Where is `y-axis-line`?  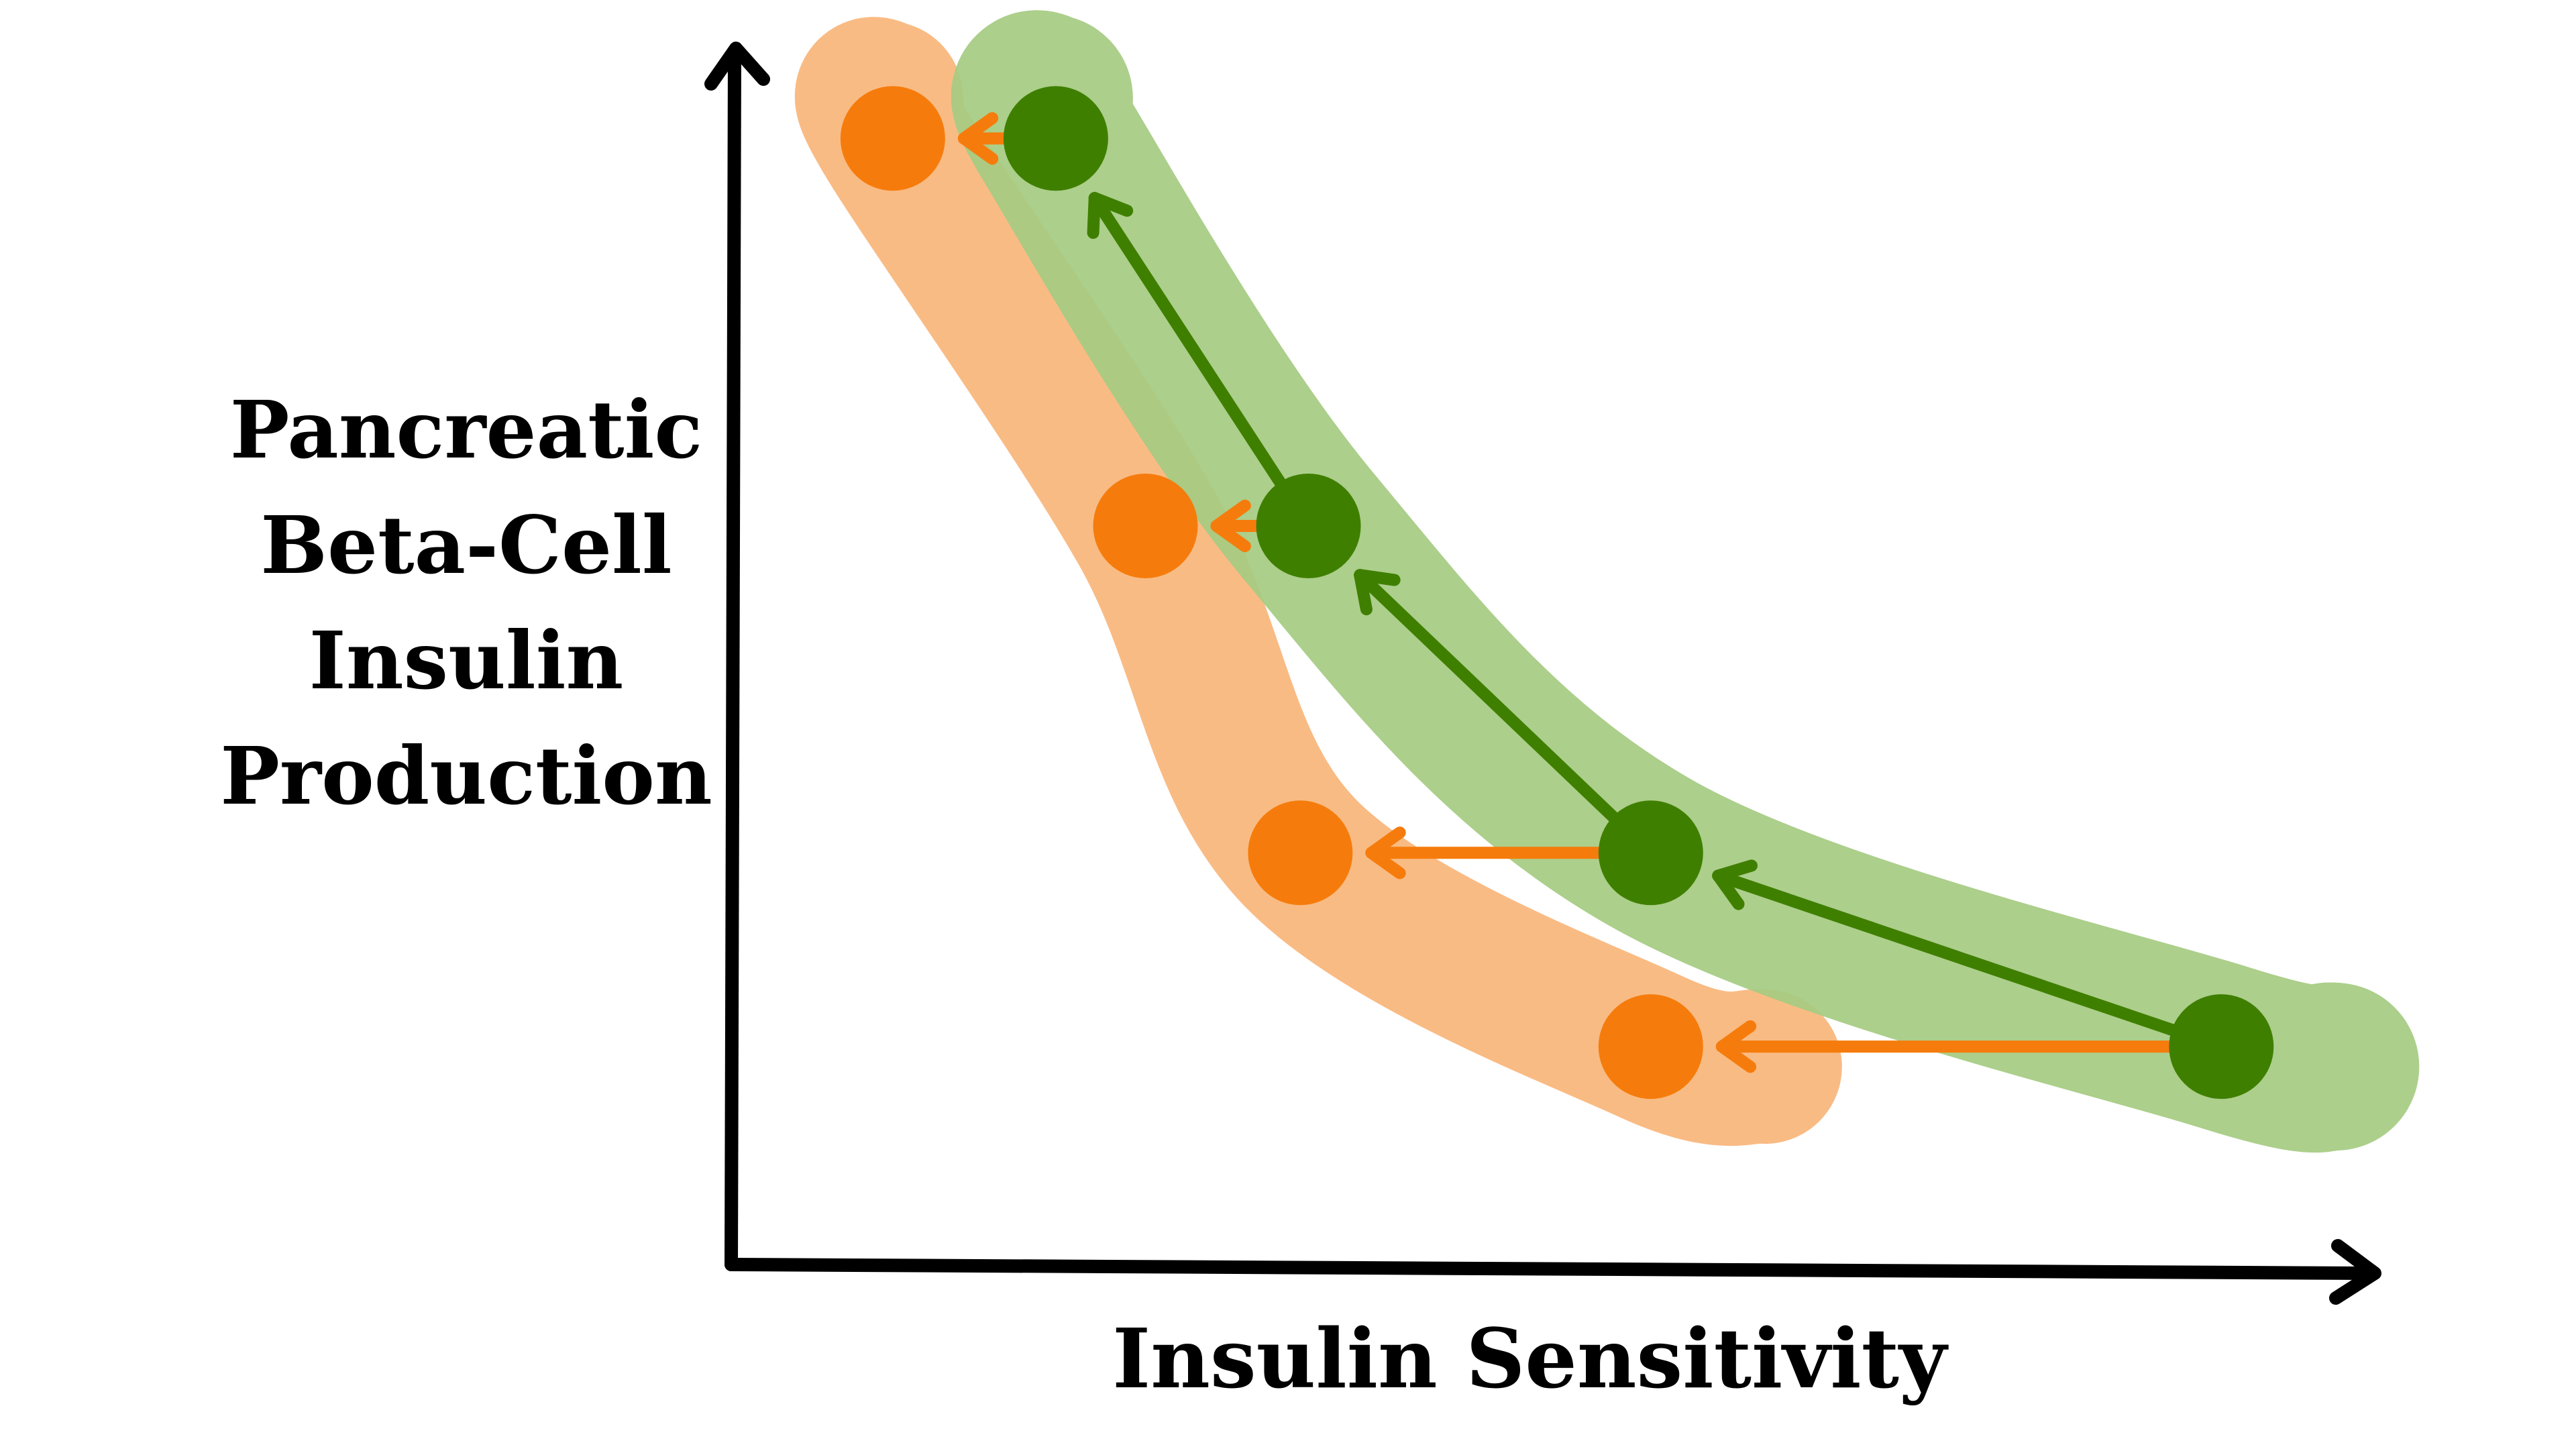
y-axis-line is located at coordinates (732, 660).